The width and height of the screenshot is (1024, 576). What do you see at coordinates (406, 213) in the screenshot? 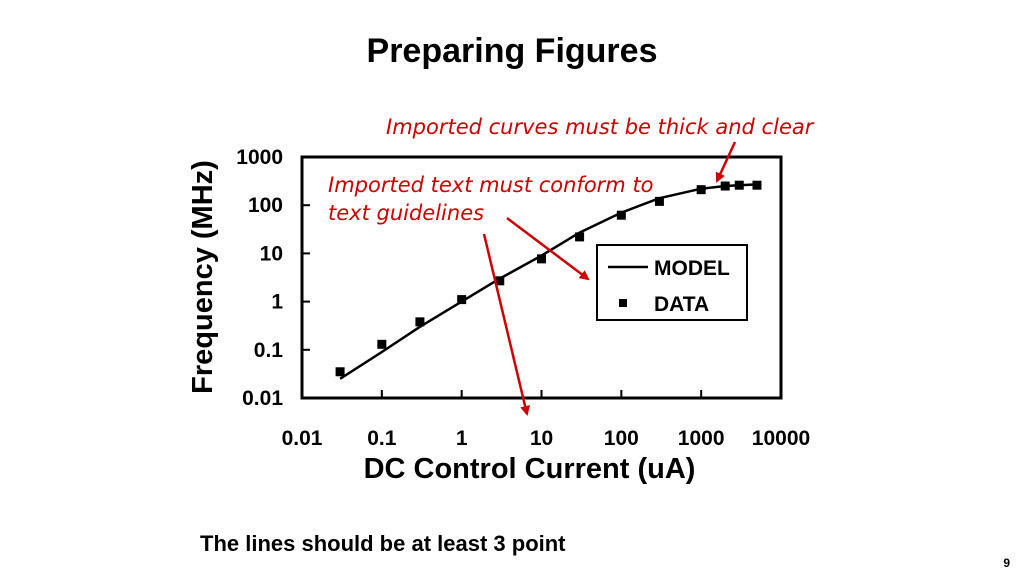
I see `annotation-text-line2: text guidelines` at bounding box center [406, 213].